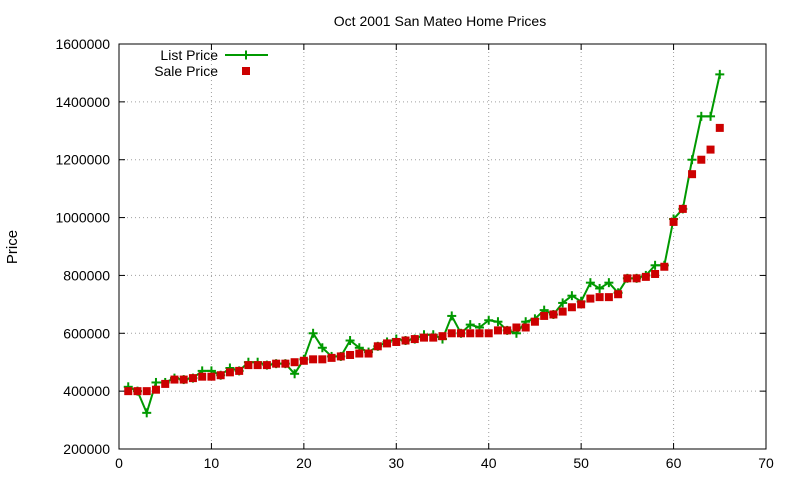  I want to click on legend-plus-marker, so click(246, 55).